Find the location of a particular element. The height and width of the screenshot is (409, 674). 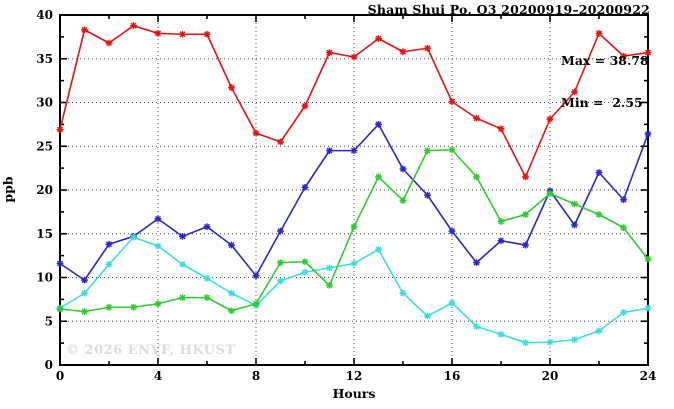

x-tick-label: 24 is located at coordinates (648, 376).